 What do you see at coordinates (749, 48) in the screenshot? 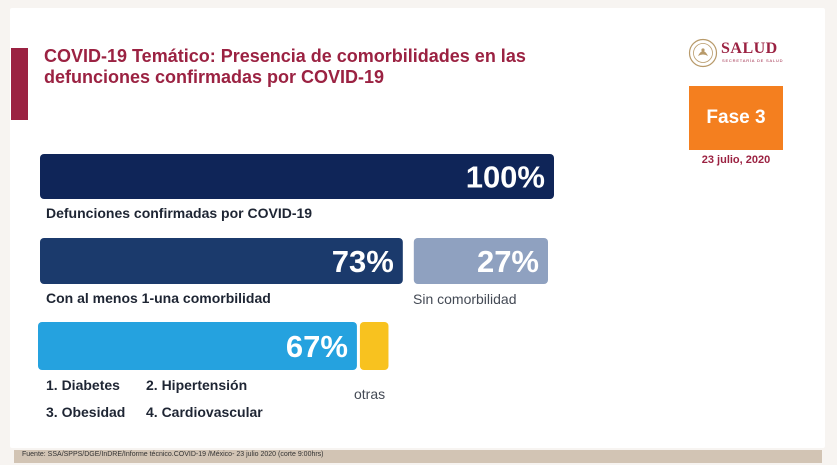
I see `logo-wordmark: SALUD` at bounding box center [749, 48].